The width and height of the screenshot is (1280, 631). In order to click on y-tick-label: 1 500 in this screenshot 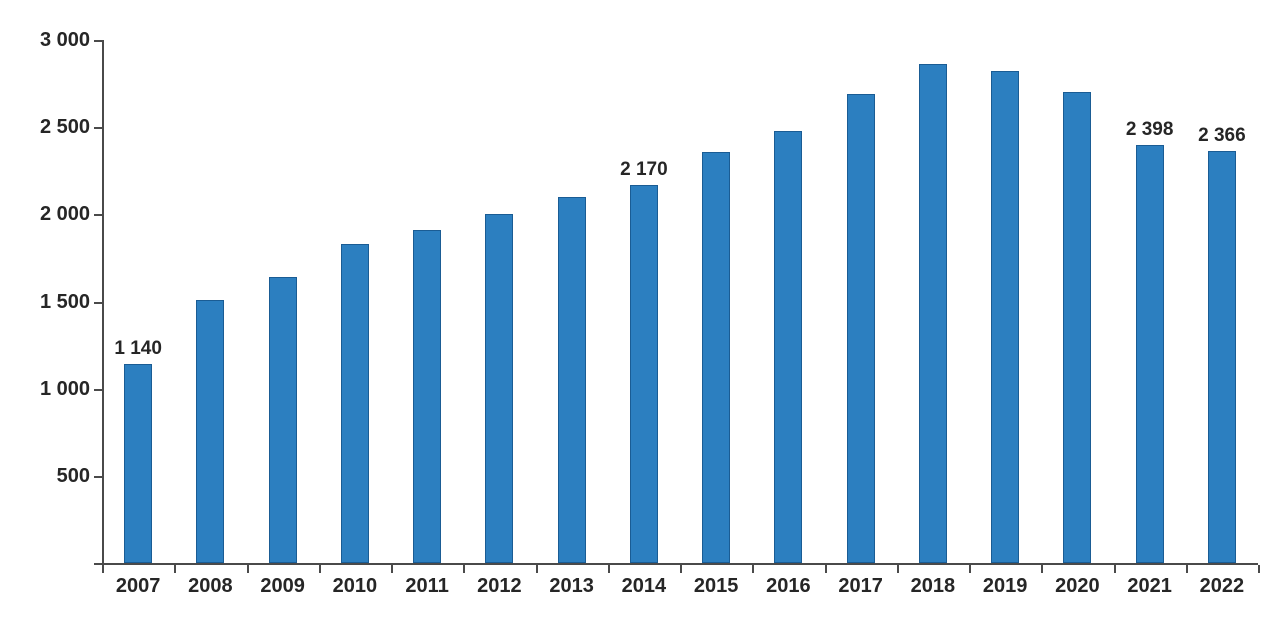, I will do `click(64, 301)`.